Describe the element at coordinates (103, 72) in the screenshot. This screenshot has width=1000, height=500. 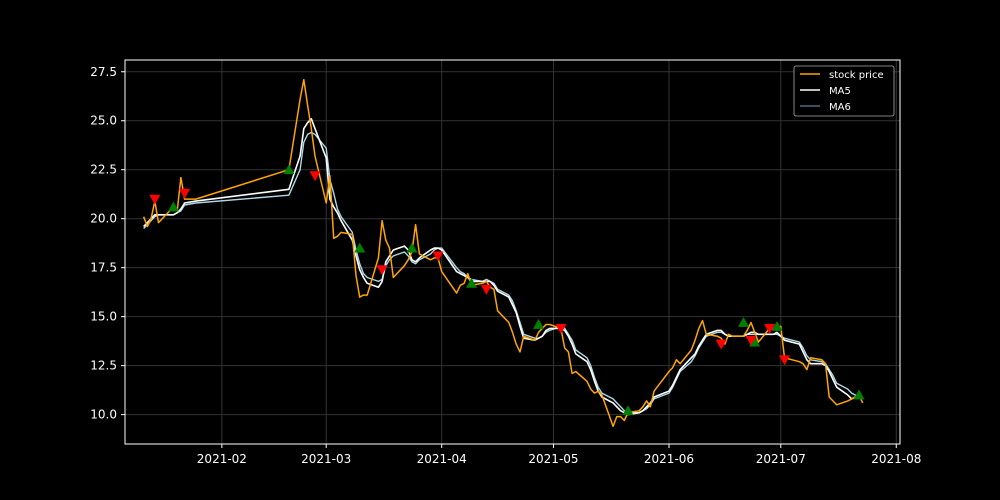
I see `y-tick-label: 27.5` at that location.